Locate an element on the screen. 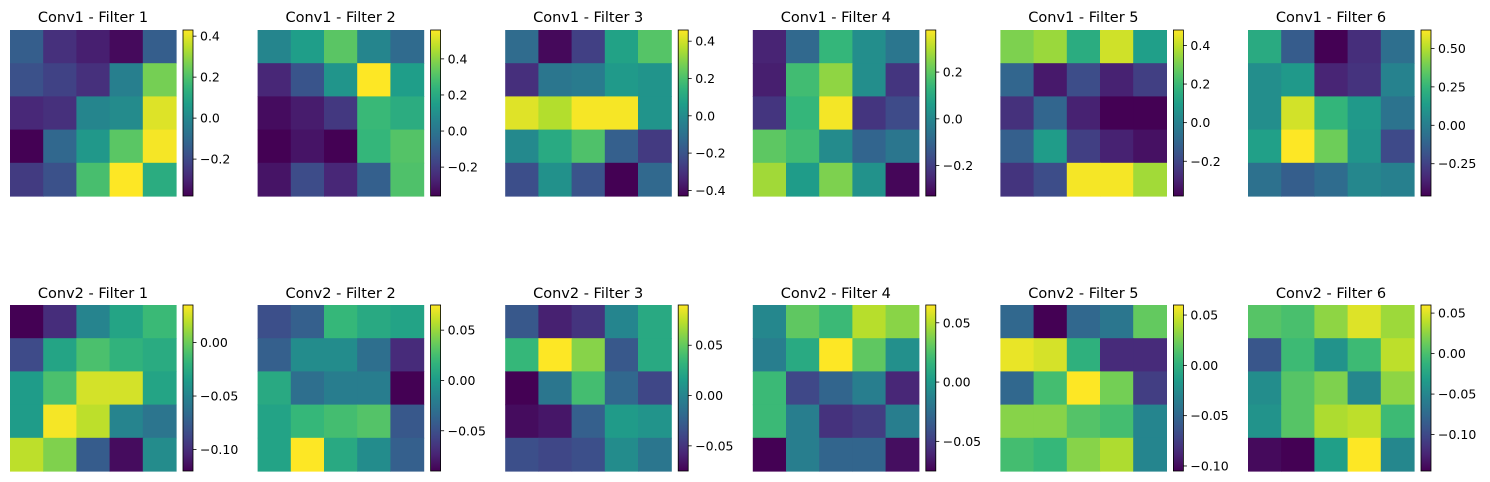 The width and height of the screenshot is (1490, 482). panel-title: Conv2 - Filter 4 is located at coordinates (836, 294).